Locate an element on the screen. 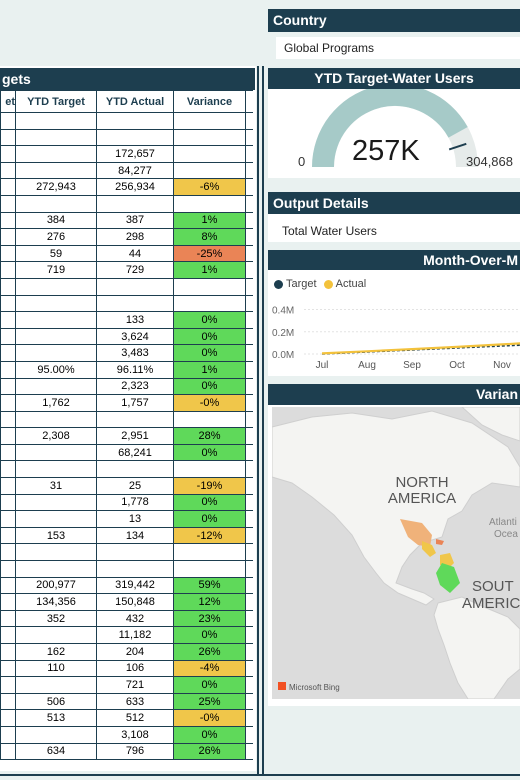  y-tick-label: 0.4M is located at coordinates (283, 311).